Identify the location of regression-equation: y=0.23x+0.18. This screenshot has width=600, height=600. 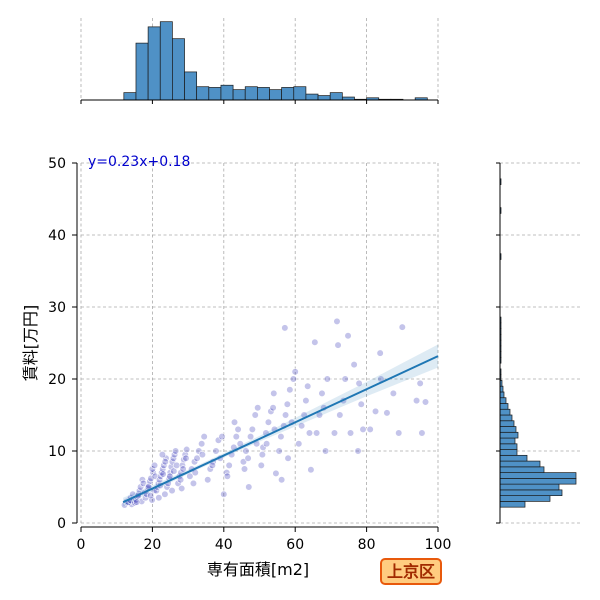
(139, 162).